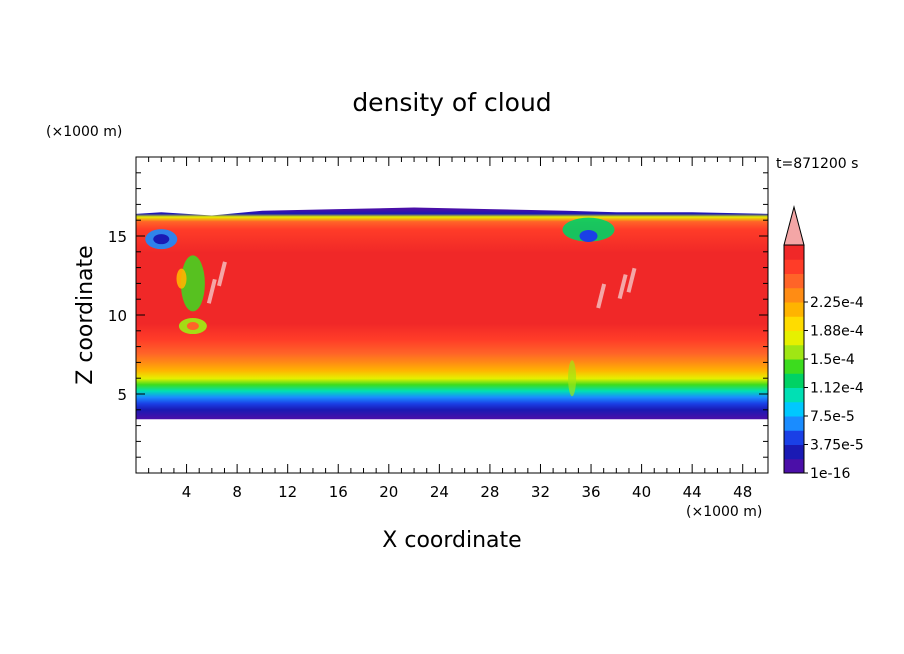 Image resolution: width=904 pixels, height=654 pixels. I want to click on colorbar-label: 1.12e-4, so click(837, 389).